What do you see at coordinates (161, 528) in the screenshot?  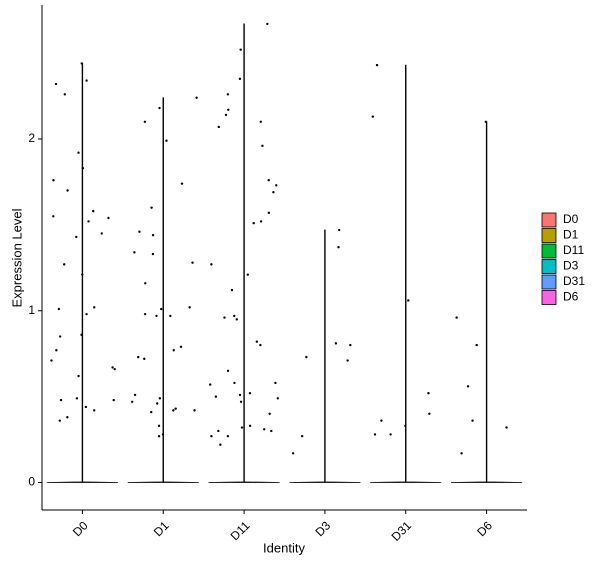 I see `x-tick-label: D1` at bounding box center [161, 528].